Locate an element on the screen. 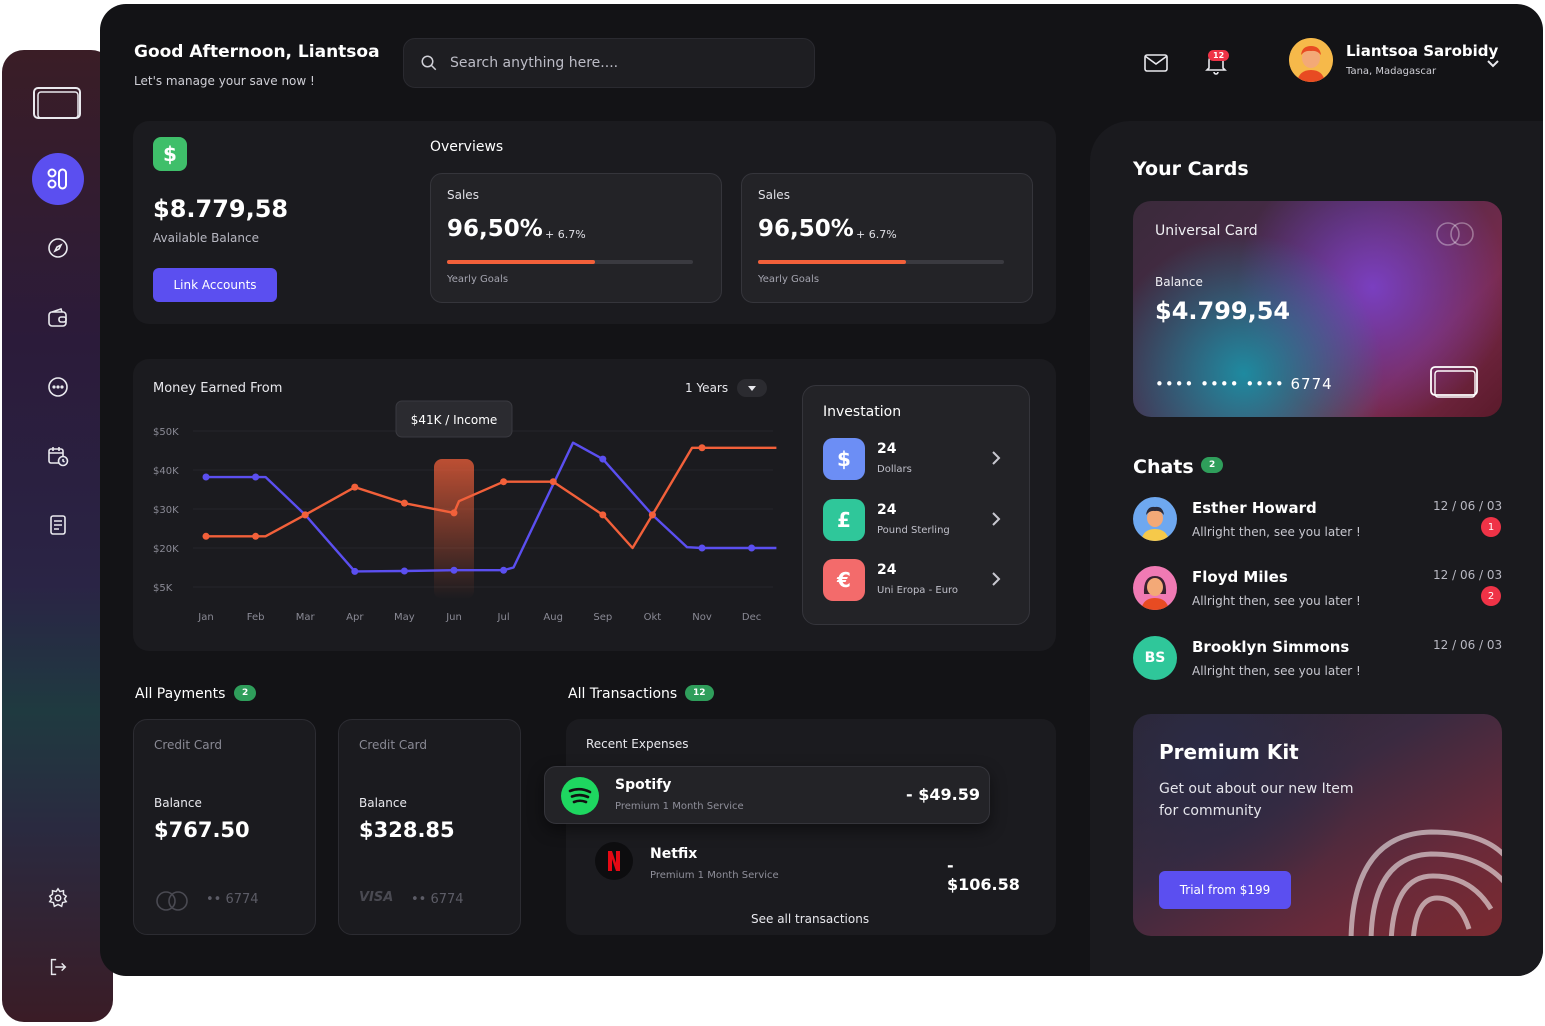 Image resolution: width=1545 pixels, height=1026 pixels. x-tick-label: Jan is located at coordinates (205, 617).